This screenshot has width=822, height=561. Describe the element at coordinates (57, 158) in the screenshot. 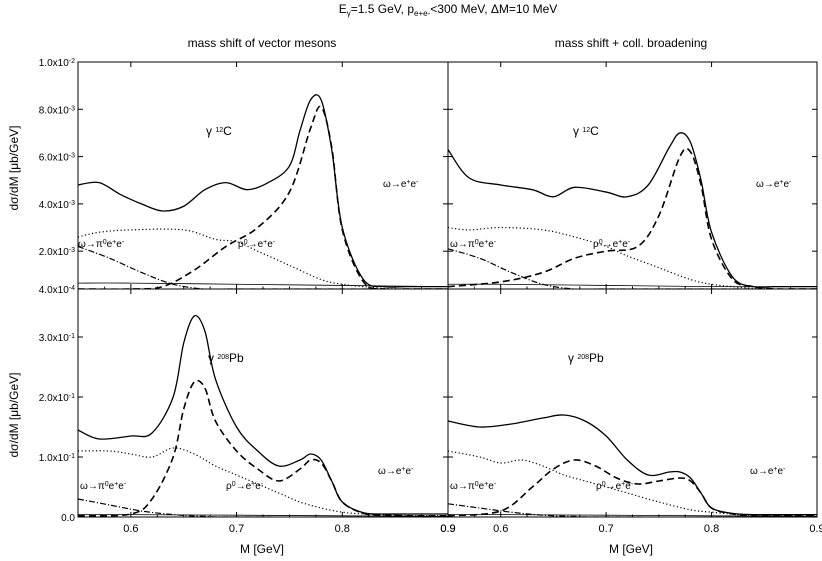

I see `y-tick-label: 6.0x10⁻³` at that location.